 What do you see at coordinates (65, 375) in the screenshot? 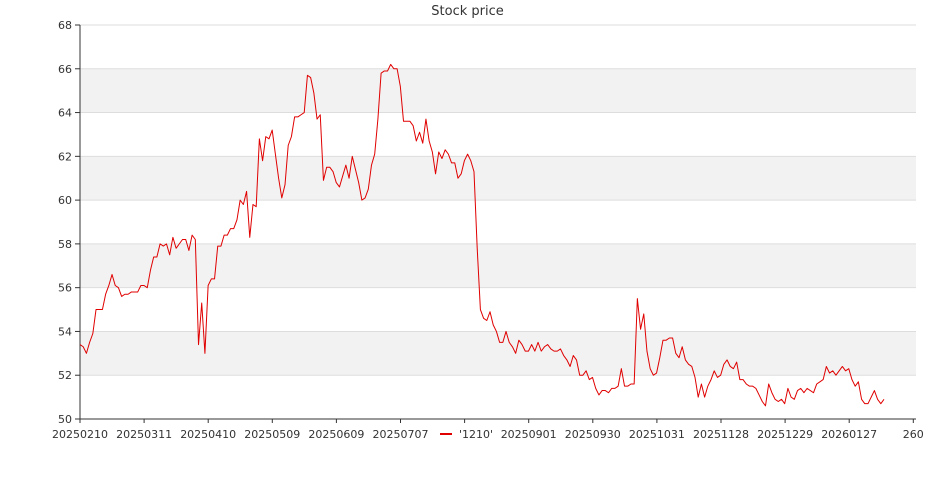
I see `y-tick-label: 52` at bounding box center [65, 375].